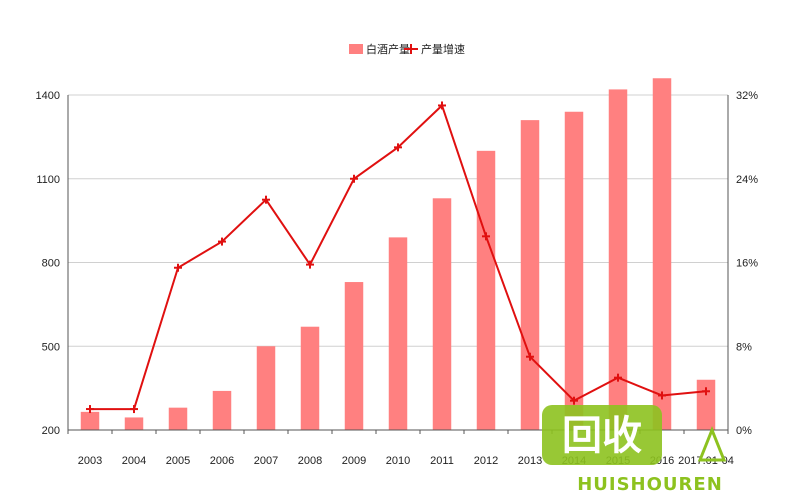 Image resolution: width=800 pixels, height=500 pixels. What do you see at coordinates (486, 461) in the screenshot?
I see `x-tick-label: 2012` at bounding box center [486, 461].